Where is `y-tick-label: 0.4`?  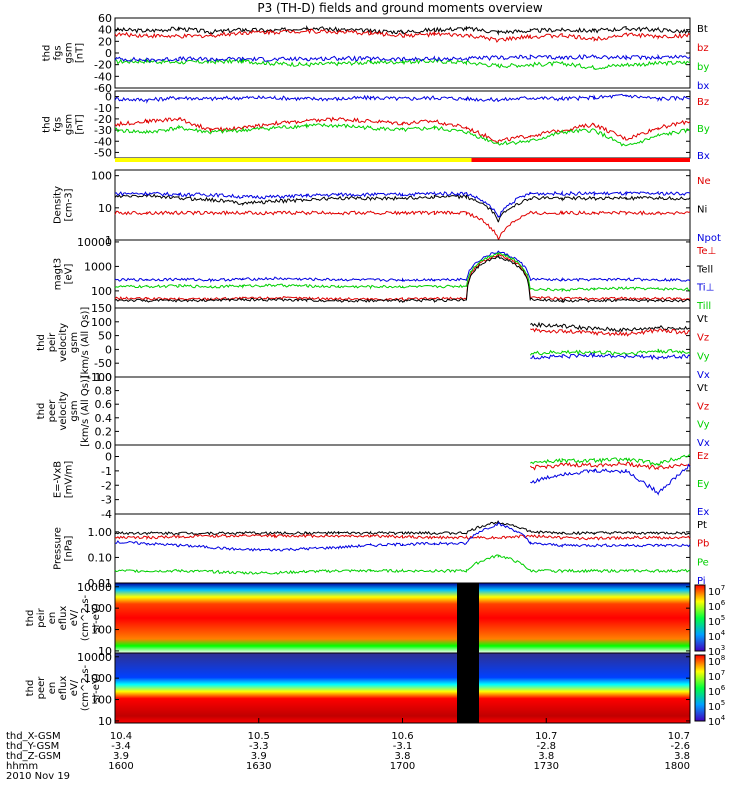
y-tick-label: 0.4 is located at coordinates (104, 418).